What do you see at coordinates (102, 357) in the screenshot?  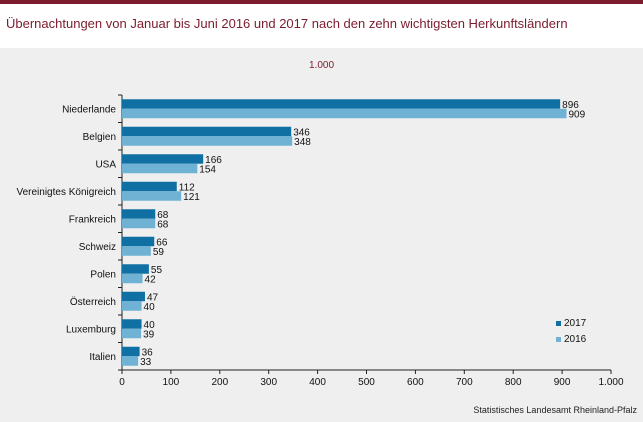 I see `category-label-italien: Italien` at bounding box center [102, 357].